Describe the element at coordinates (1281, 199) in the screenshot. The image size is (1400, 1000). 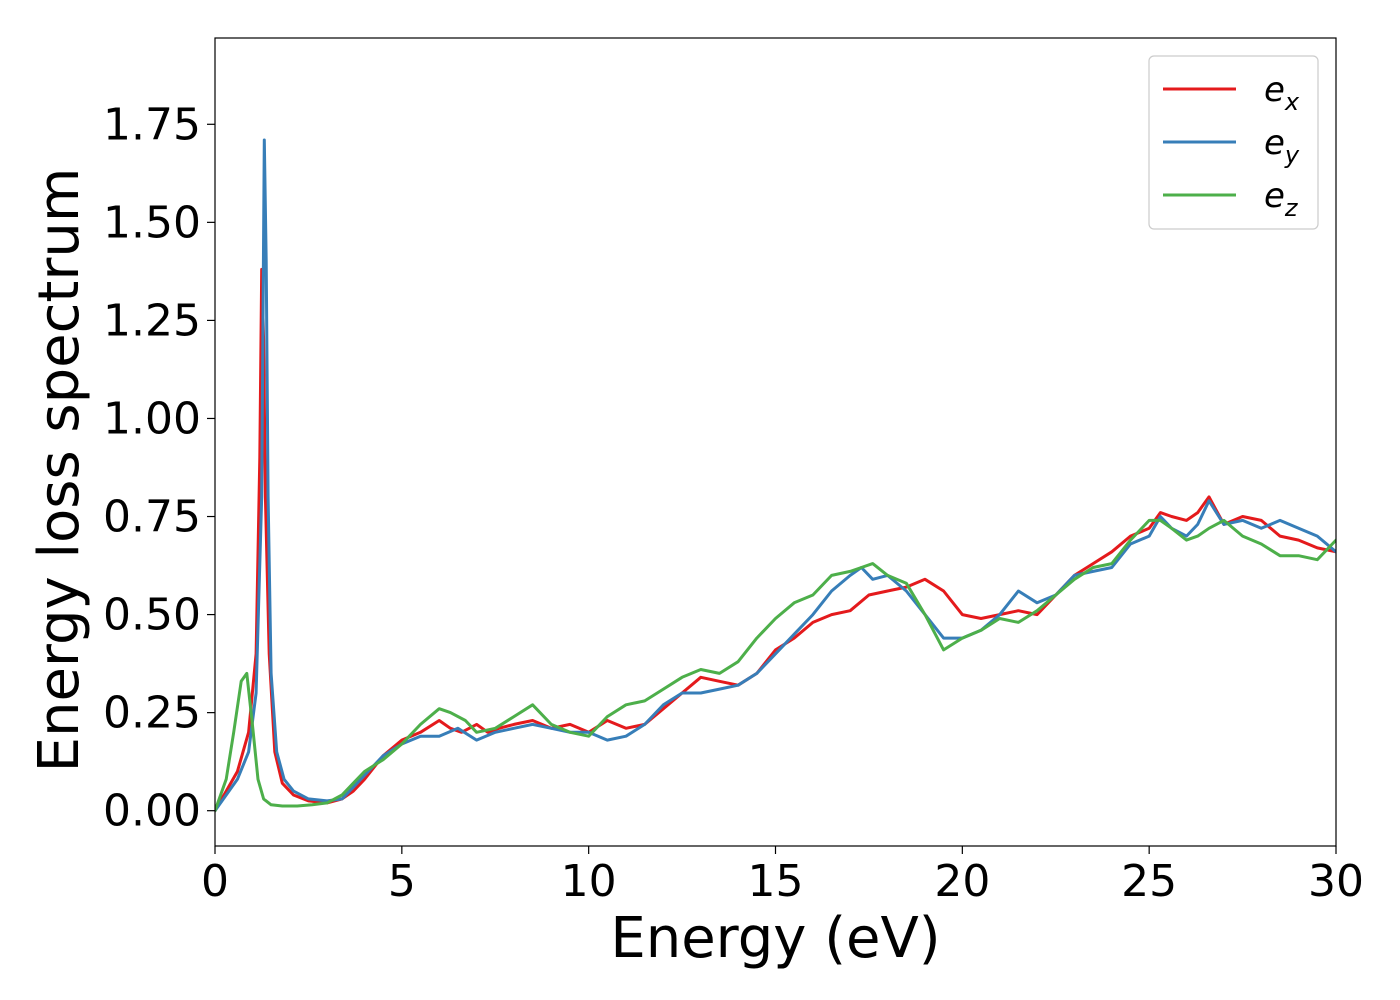
I see `legend-label-z: ez` at that location.